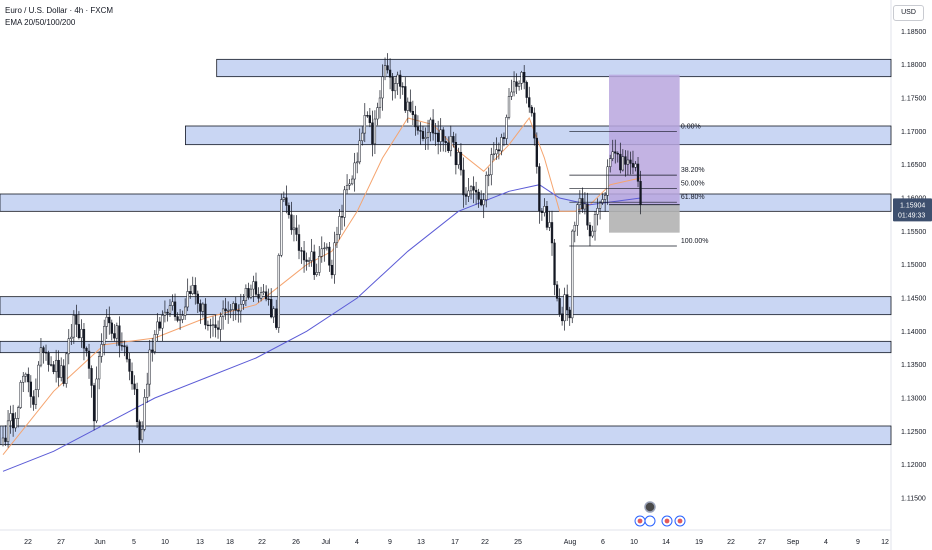 Image resolution: width=932 pixels, height=550 pixels. I want to click on long-position-tool, so click(644, 153).